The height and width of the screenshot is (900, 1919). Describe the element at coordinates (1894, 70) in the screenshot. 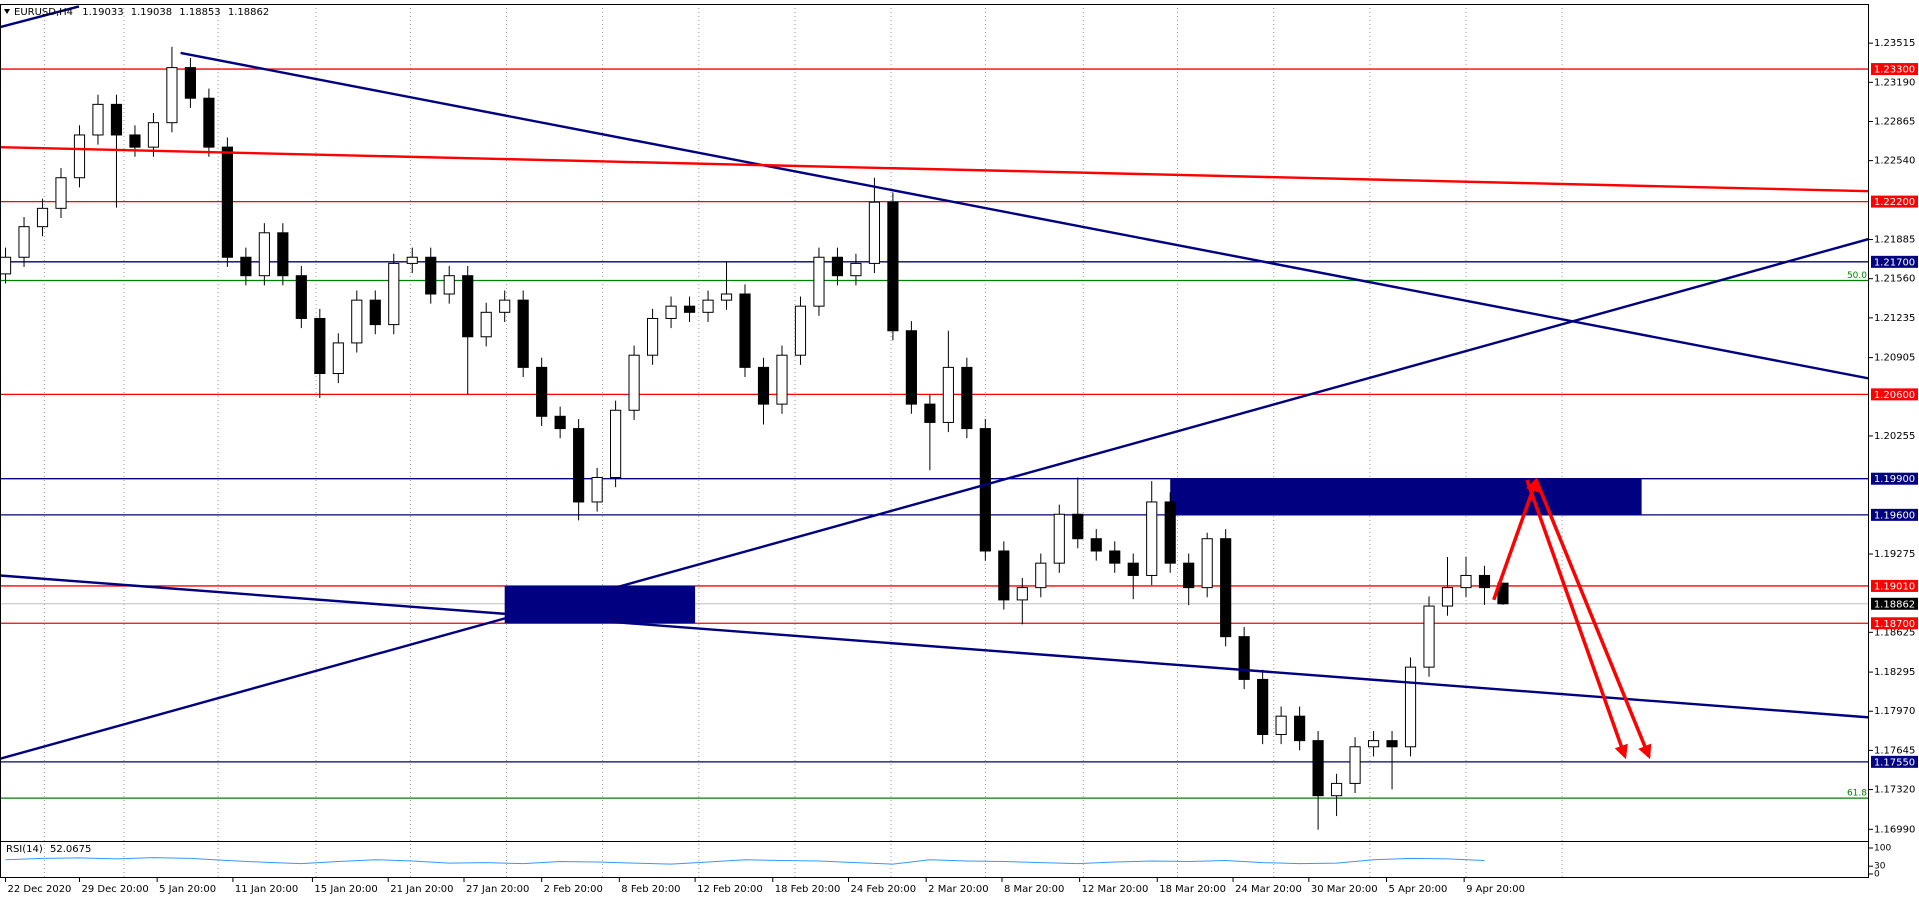

I see `level-label: 1.23300` at that location.